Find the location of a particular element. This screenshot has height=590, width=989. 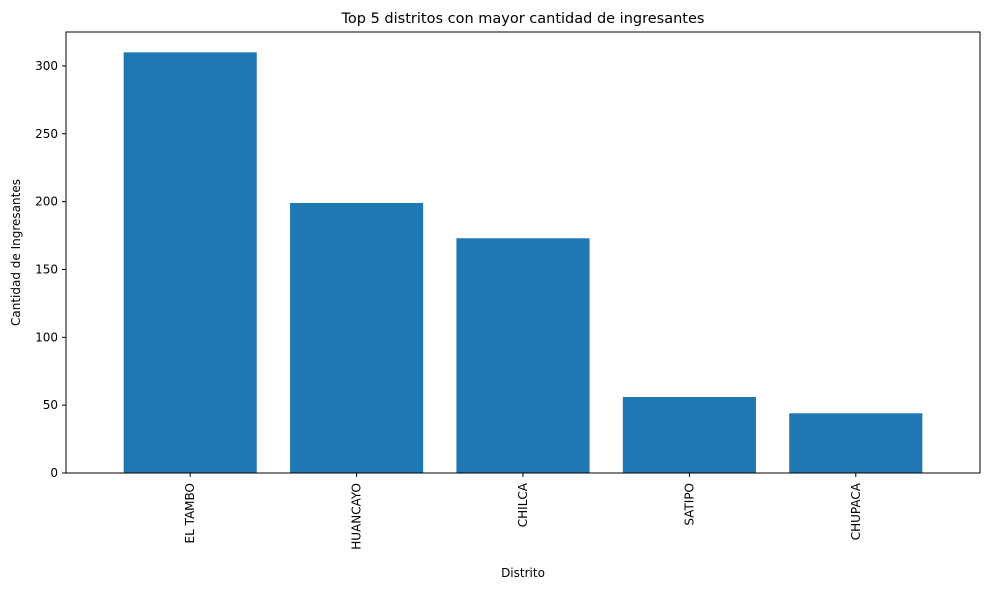

x-axis-ticks: EL TAMBO HUANCAYO CHILCA SATIPO CHUPACA is located at coordinates (523, 511).